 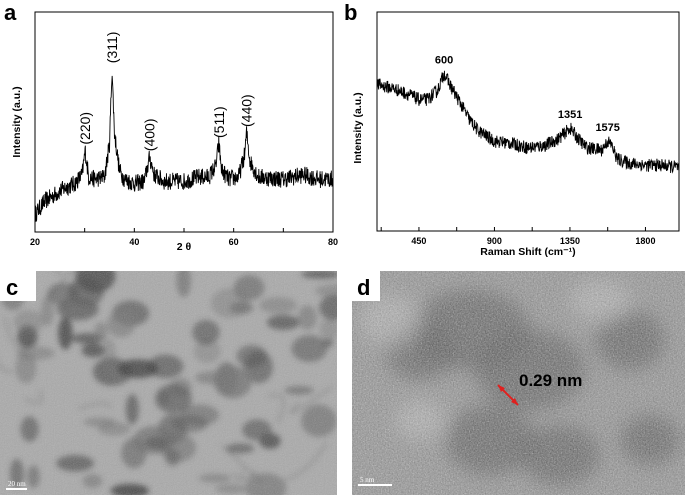 What do you see at coordinates (247, 110) in the screenshot?
I see `peak-label: (440)` at bounding box center [247, 110].